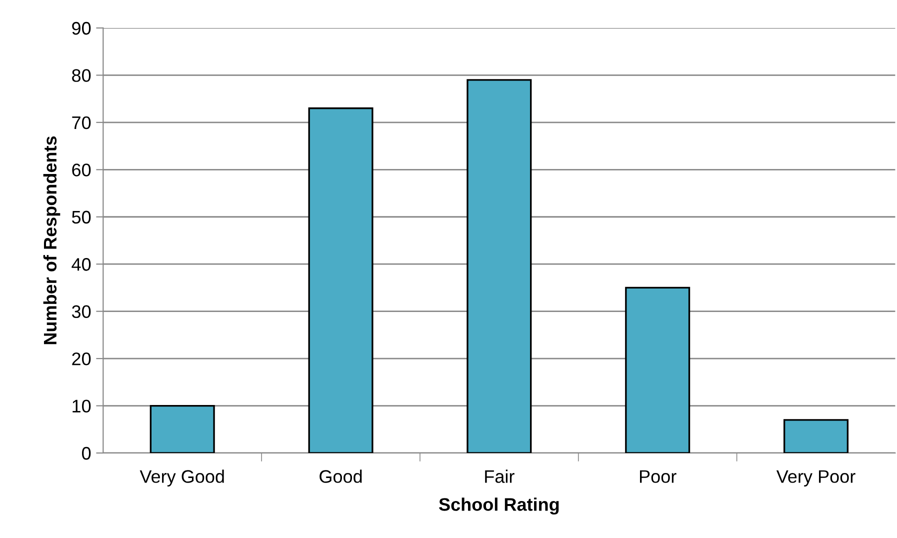 The height and width of the screenshot is (538, 897). I want to click on x-tick-label: Poor, so click(658, 476).